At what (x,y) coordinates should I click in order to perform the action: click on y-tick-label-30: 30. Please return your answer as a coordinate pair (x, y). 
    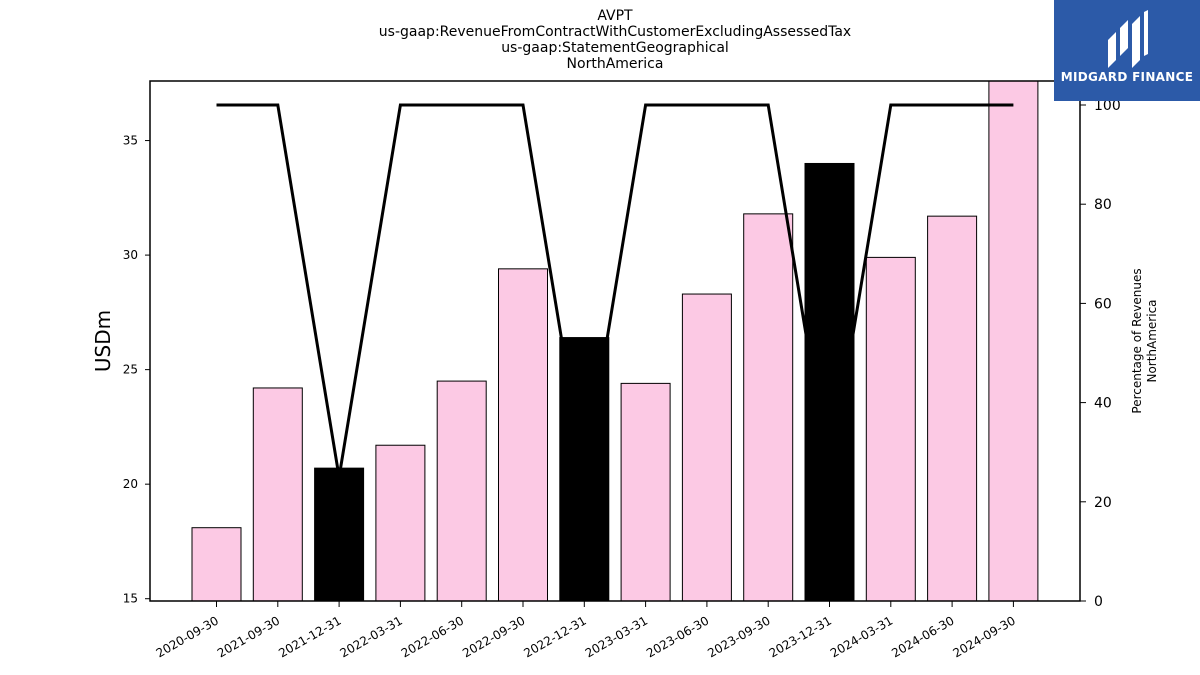
    Looking at the image, I should click on (130, 255).